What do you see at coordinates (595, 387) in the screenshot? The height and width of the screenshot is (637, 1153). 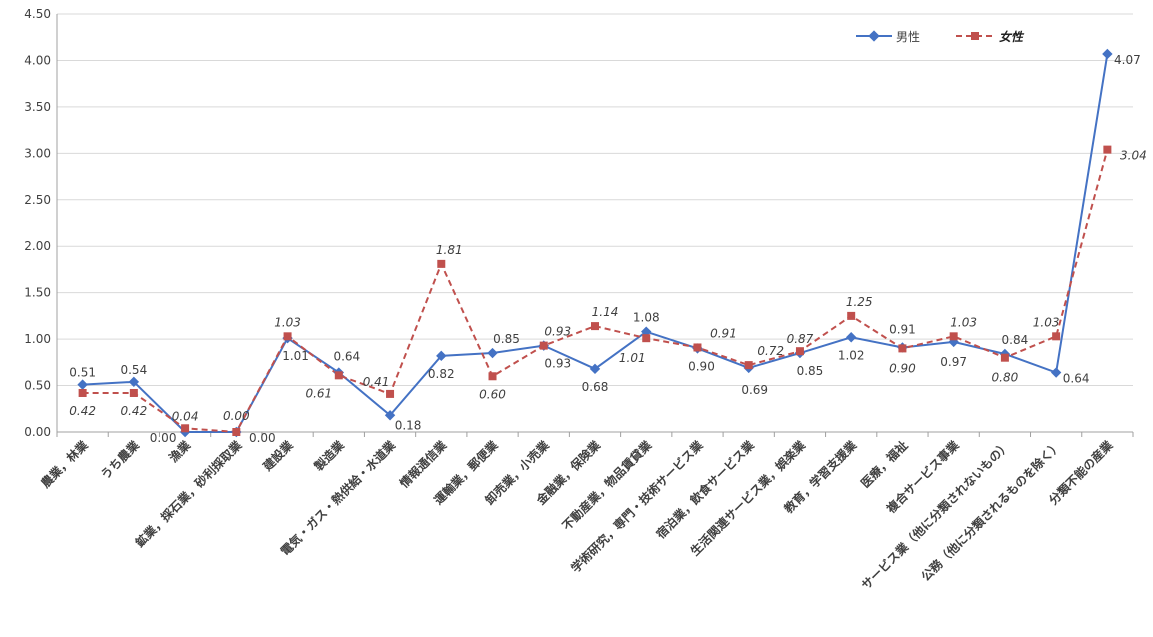 I see `male-data-label: 0.68` at bounding box center [595, 387].